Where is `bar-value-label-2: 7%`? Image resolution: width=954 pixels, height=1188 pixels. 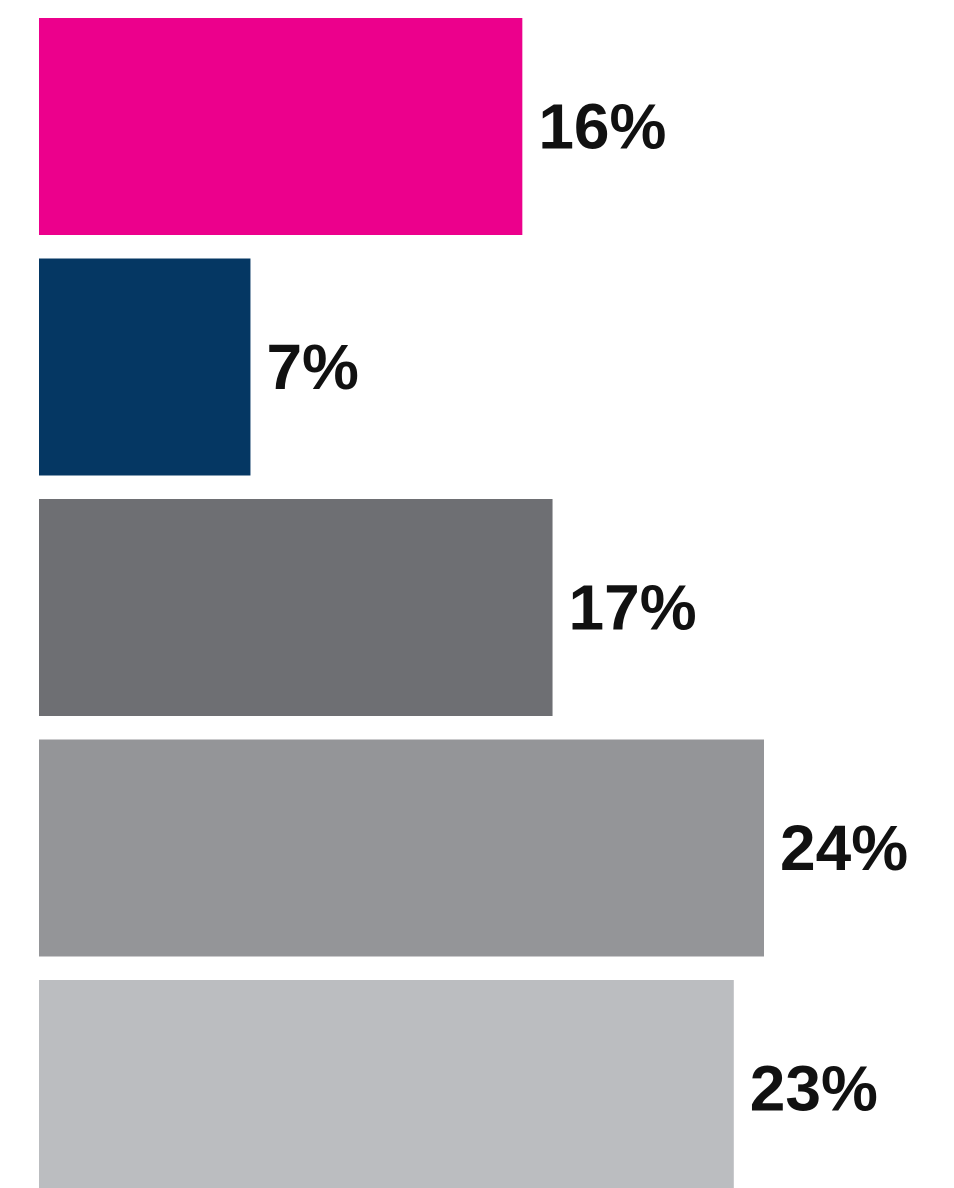
bar-value-label-2: 7% is located at coordinates (312, 367).